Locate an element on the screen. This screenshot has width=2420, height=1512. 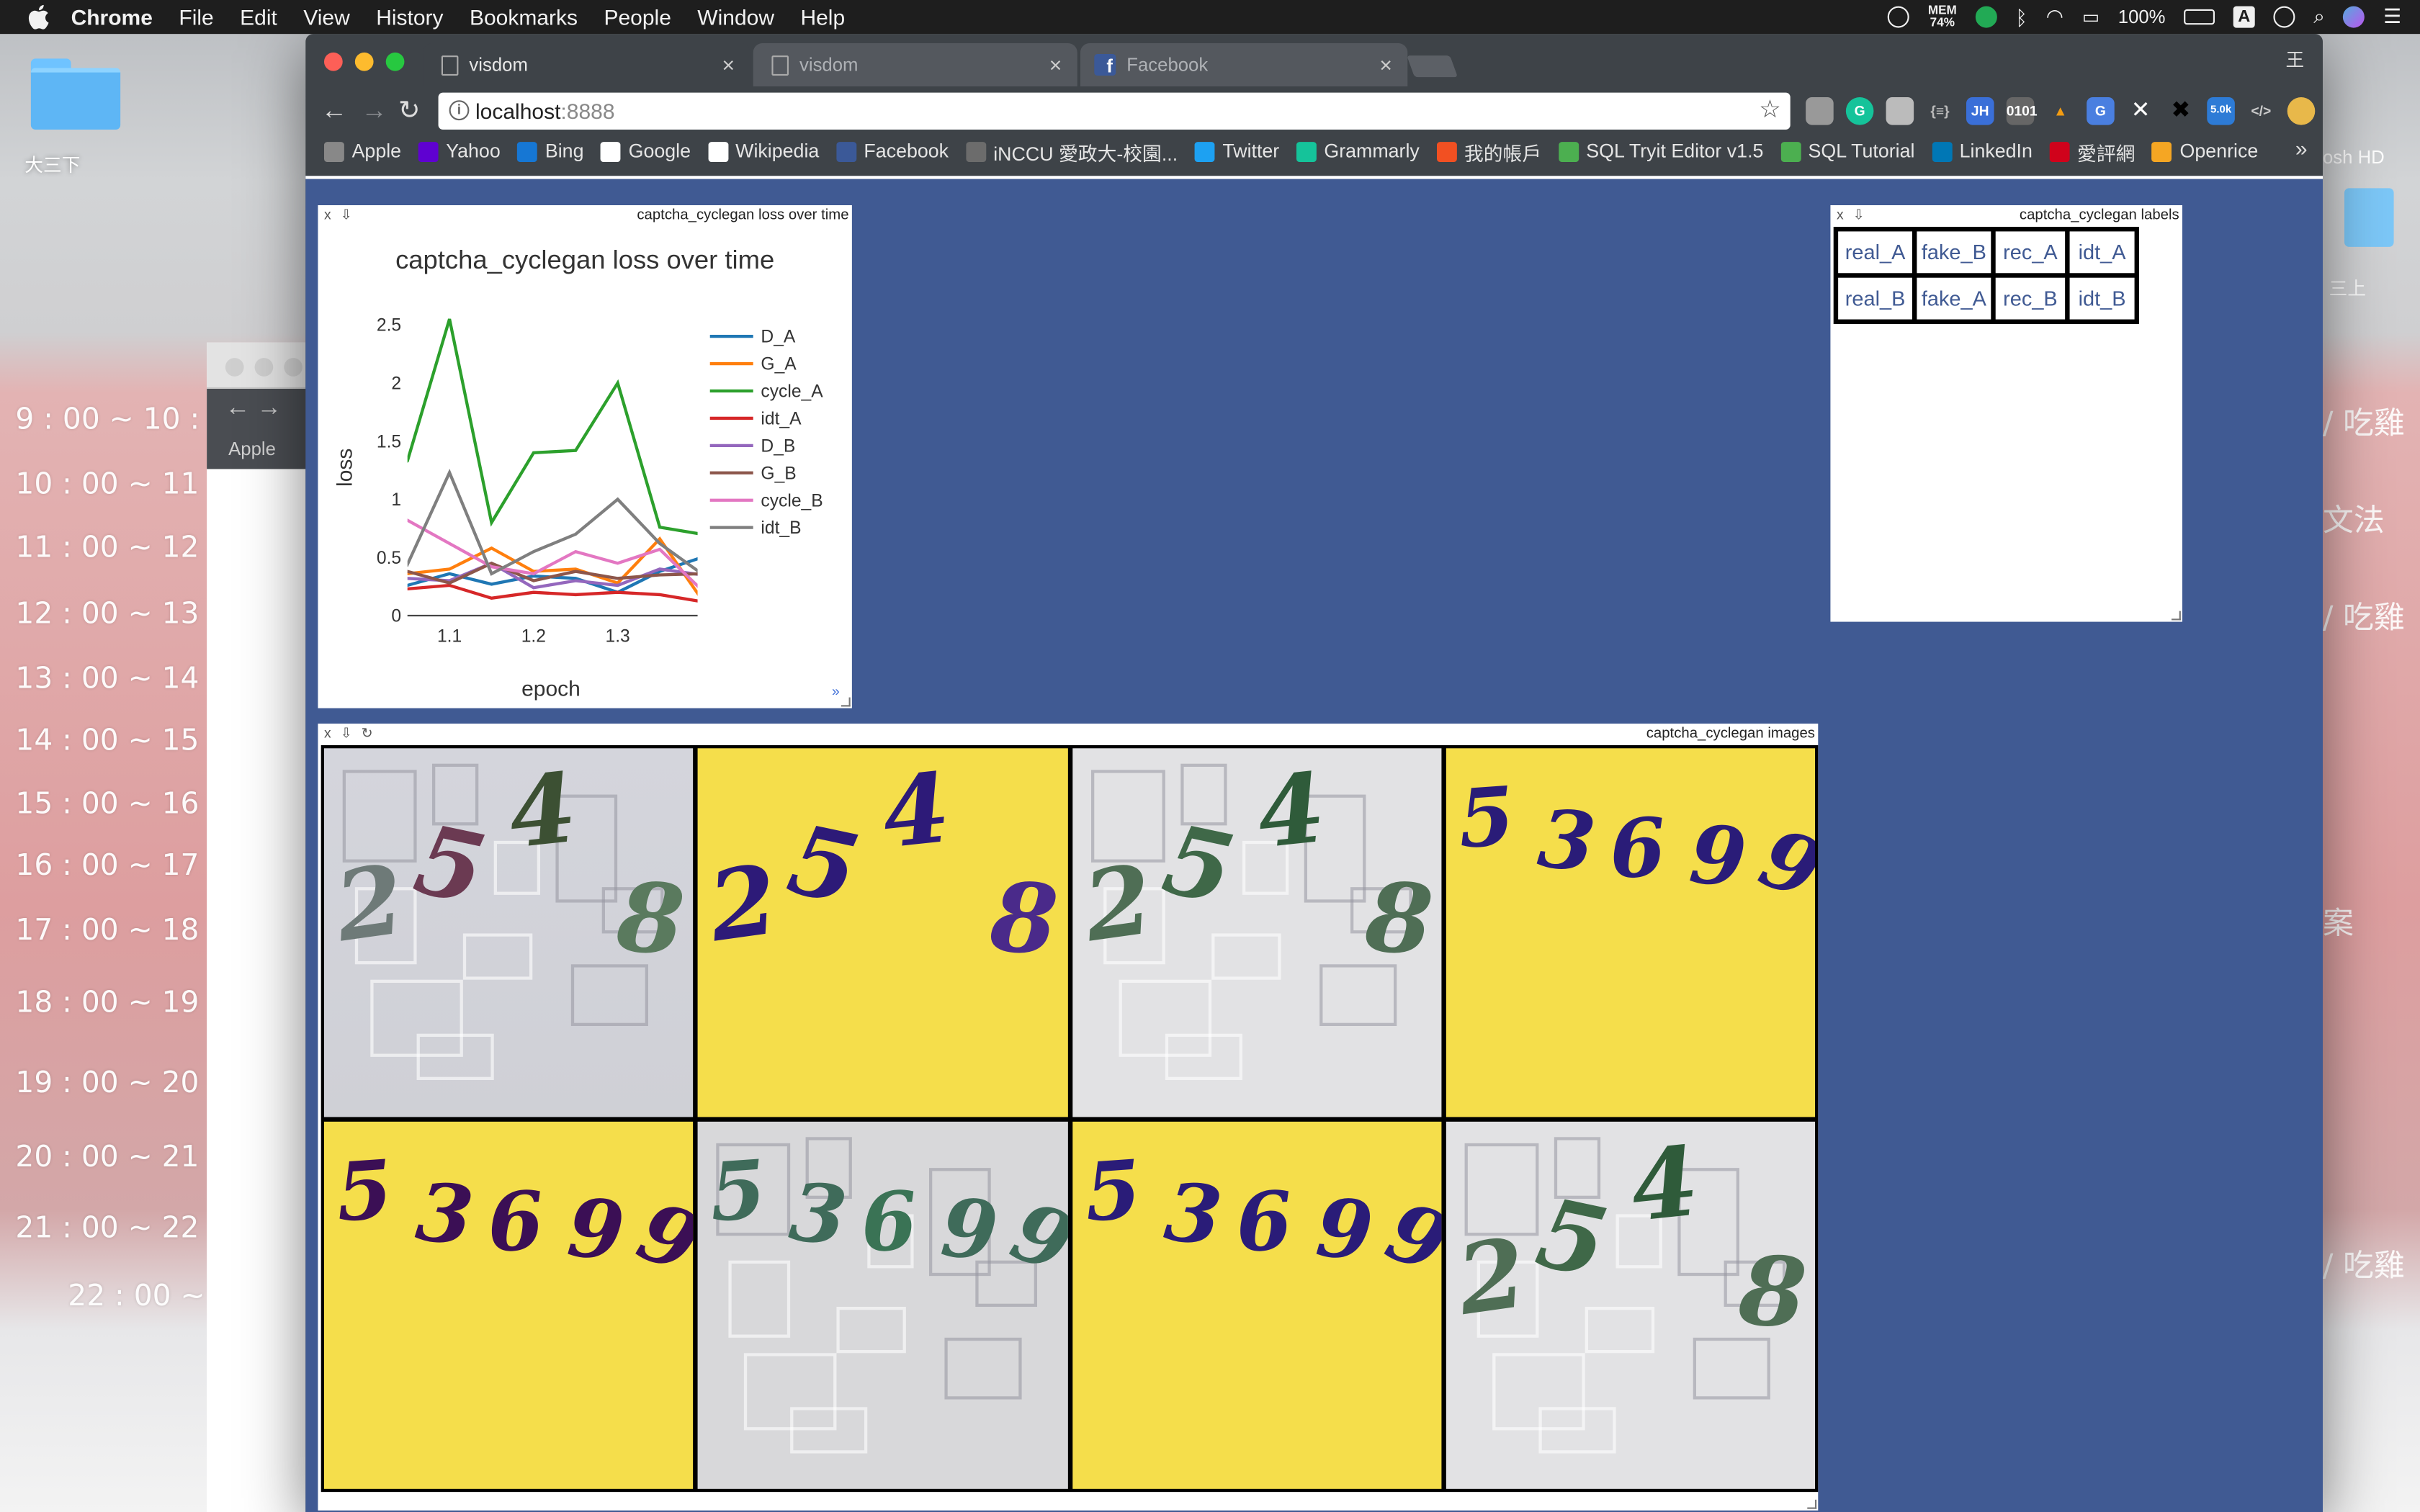
menu-view: View is located at coordinates (326, 17).